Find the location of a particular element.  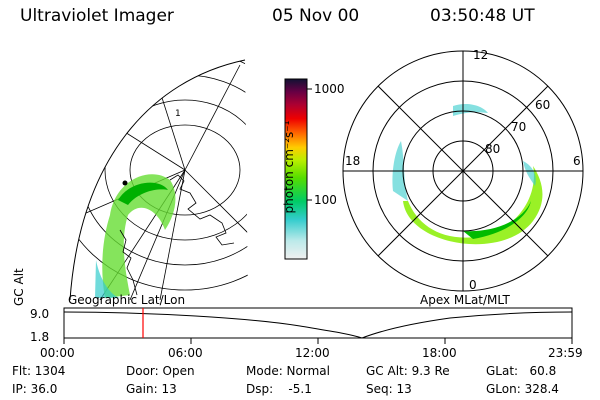

colorbar-tick-low: 100 is located at coordinates (325, 200).